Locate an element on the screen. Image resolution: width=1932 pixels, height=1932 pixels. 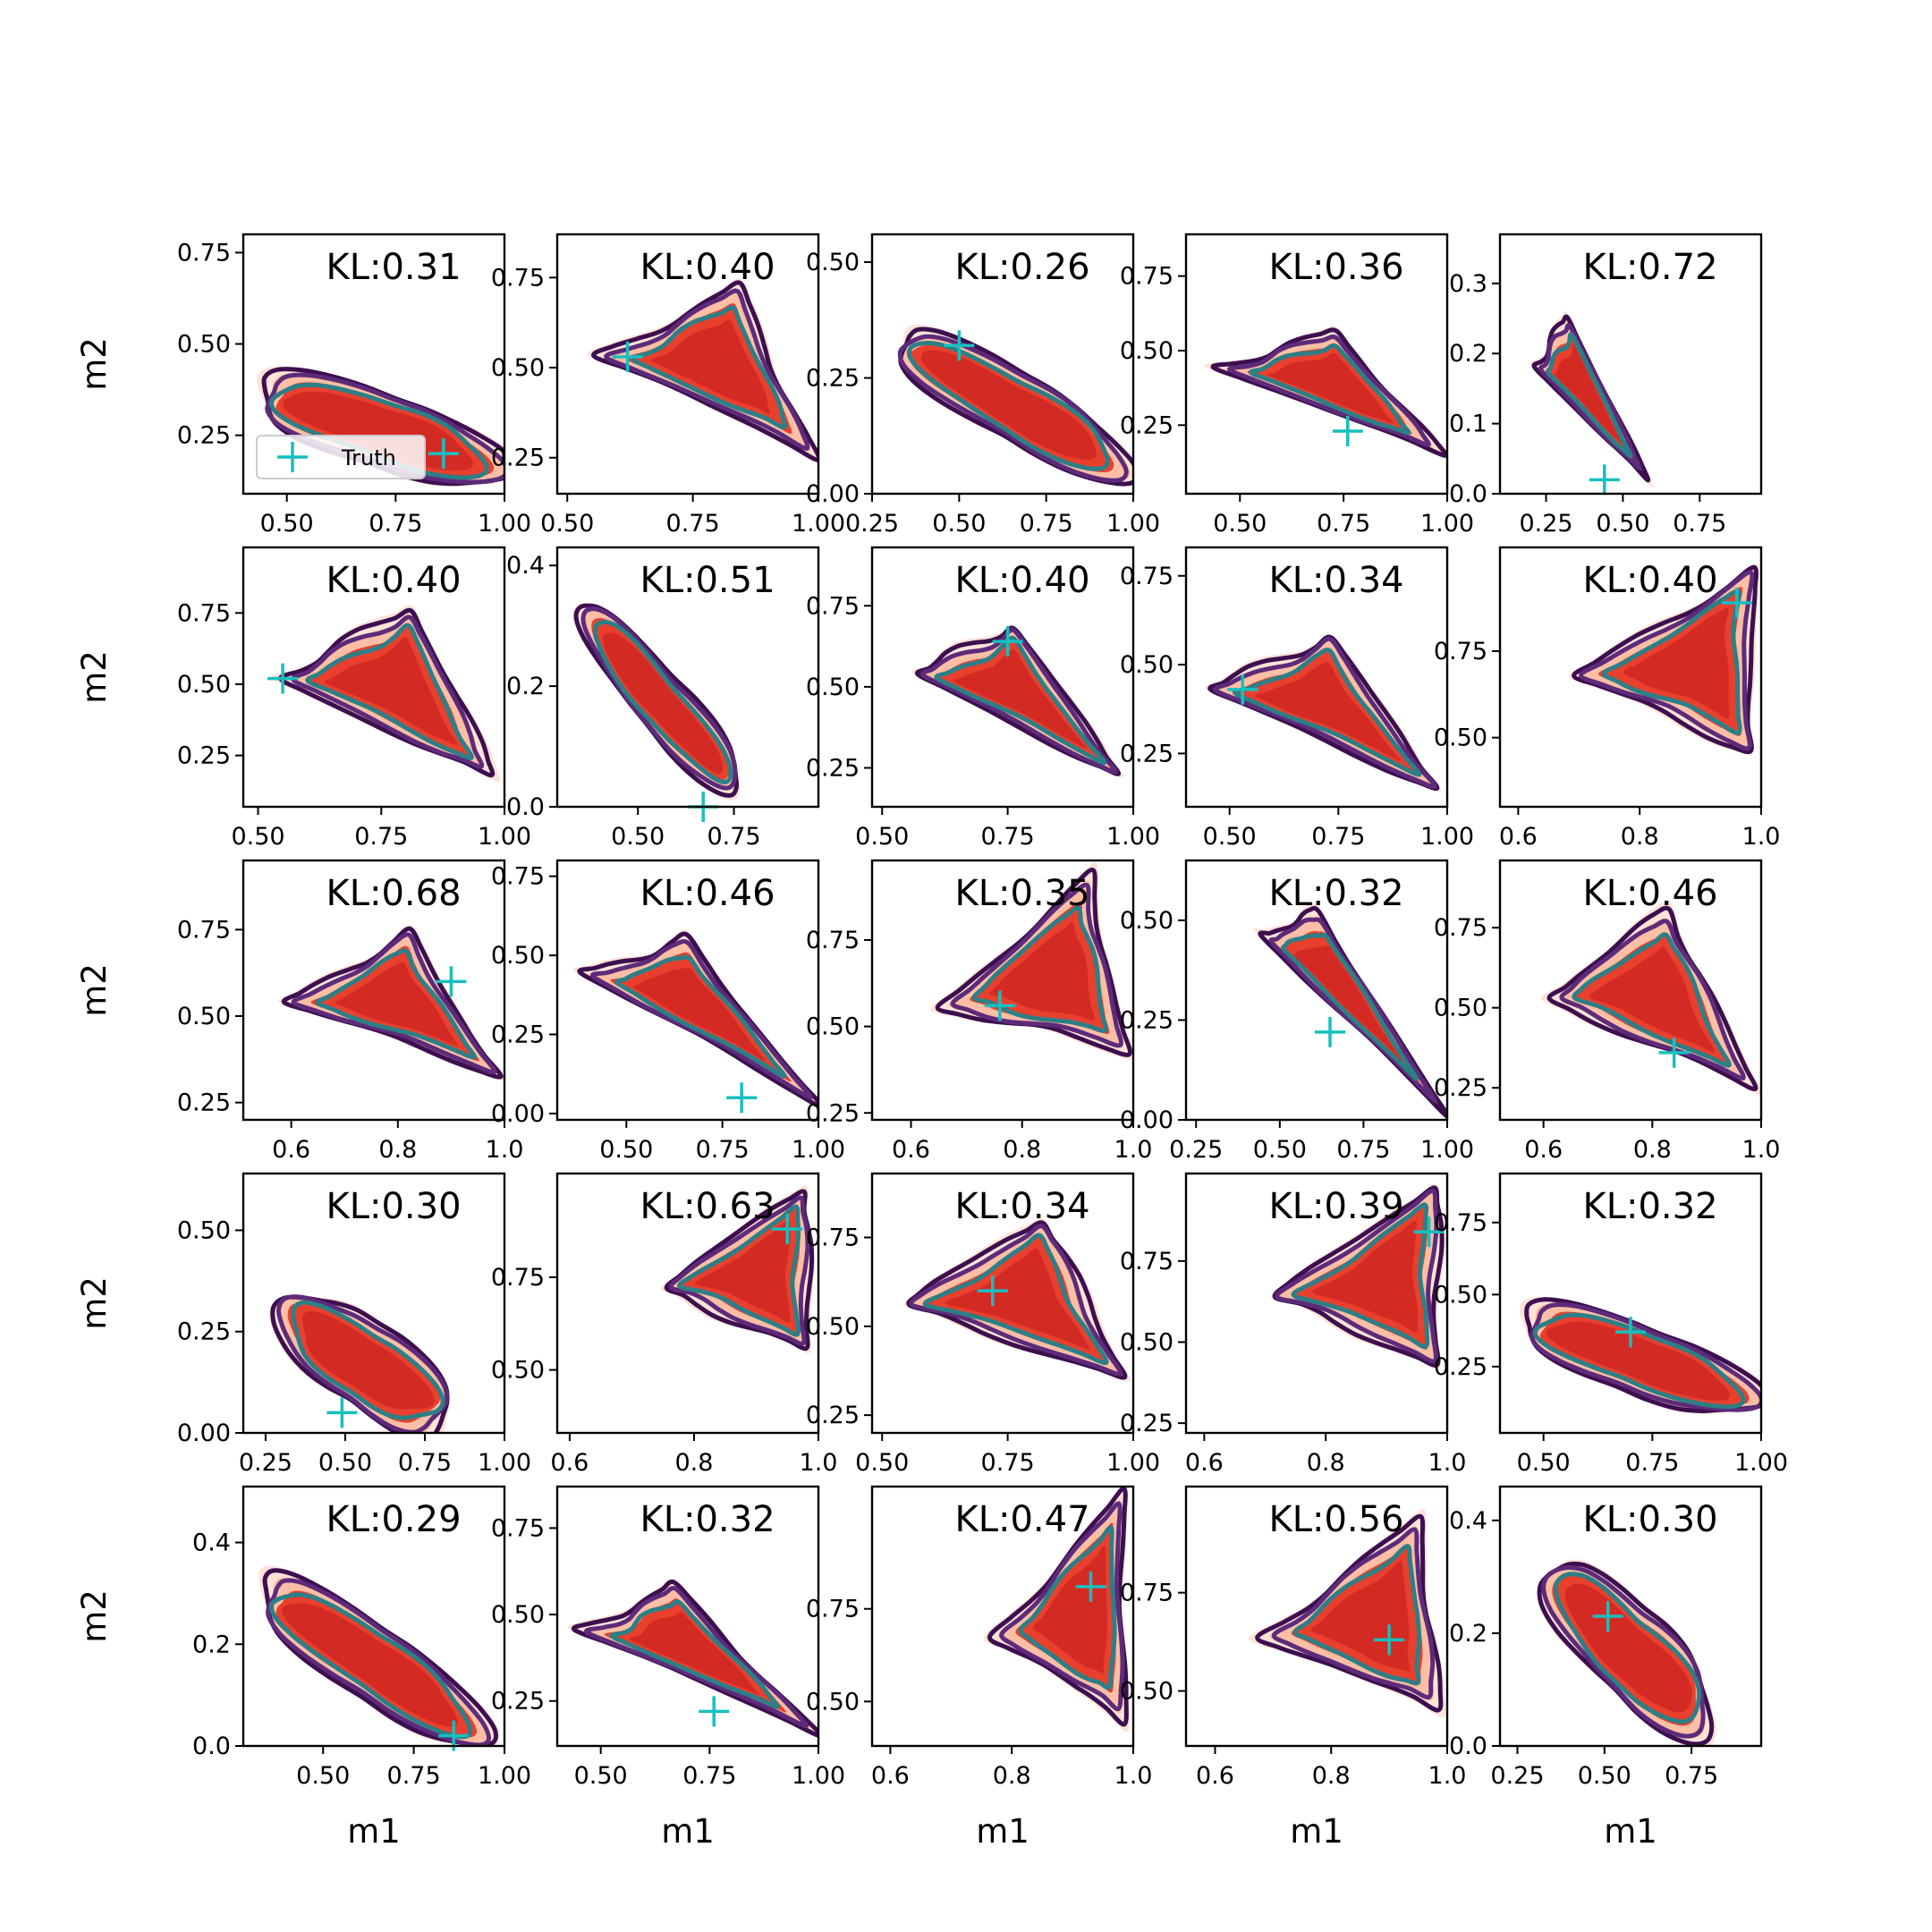
kl-label: KL:0.31 is located at coordinates (393, 267).